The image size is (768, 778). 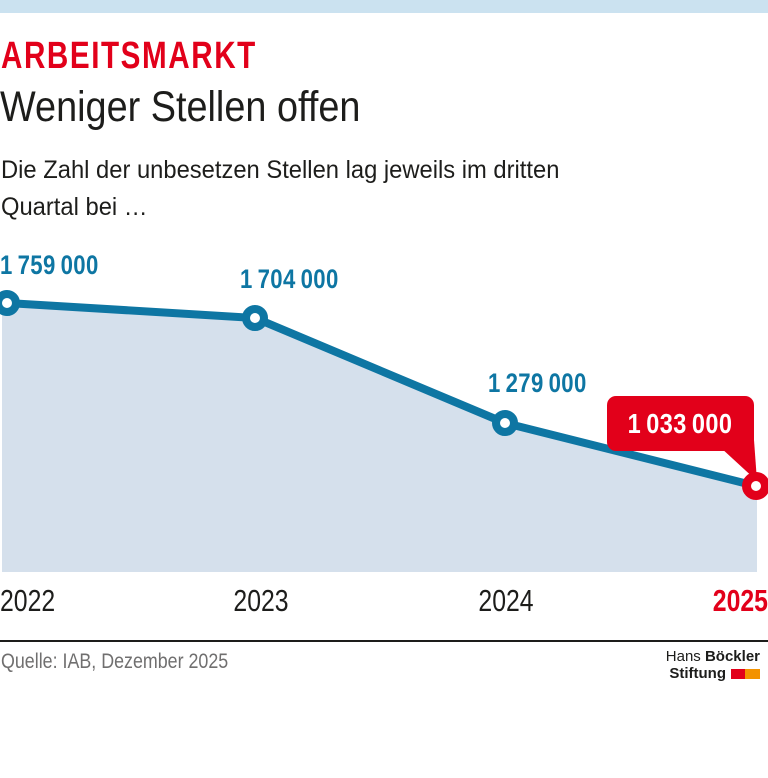 What do you see at coordinates (732, 656) in the screenshot?
I see `logo-boeckler: Böckler` at bounding box center [732, 656].